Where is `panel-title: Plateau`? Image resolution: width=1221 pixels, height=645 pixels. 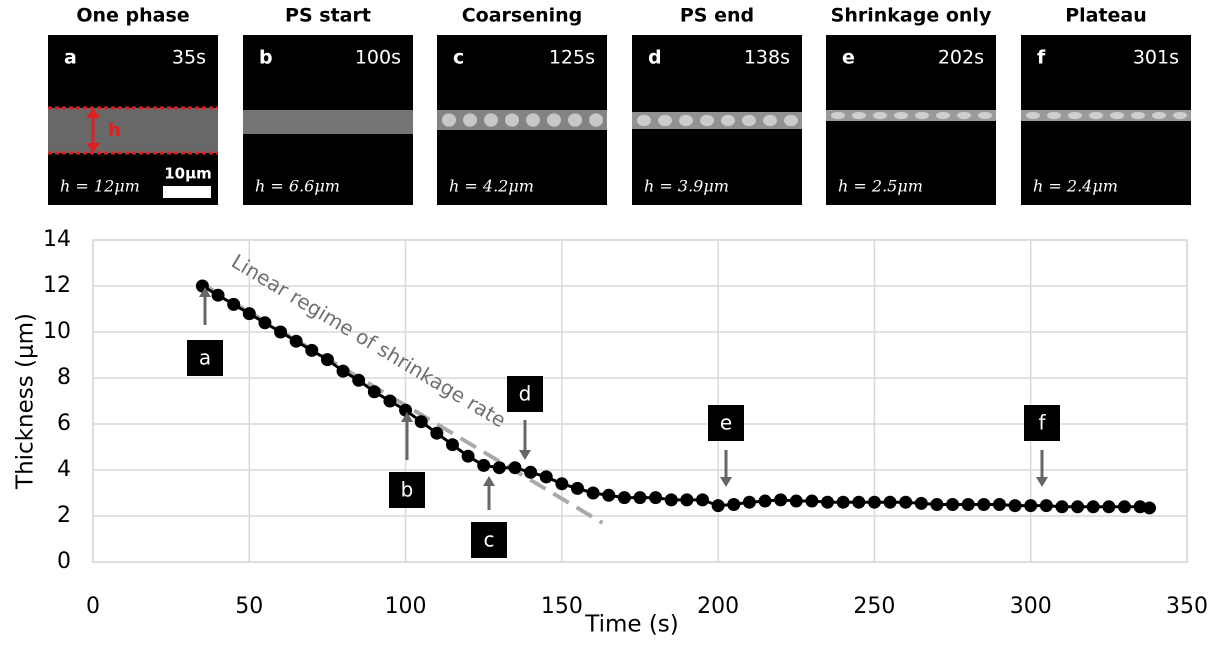
panel-title: Plateau is located at coordinates (1106, 16).